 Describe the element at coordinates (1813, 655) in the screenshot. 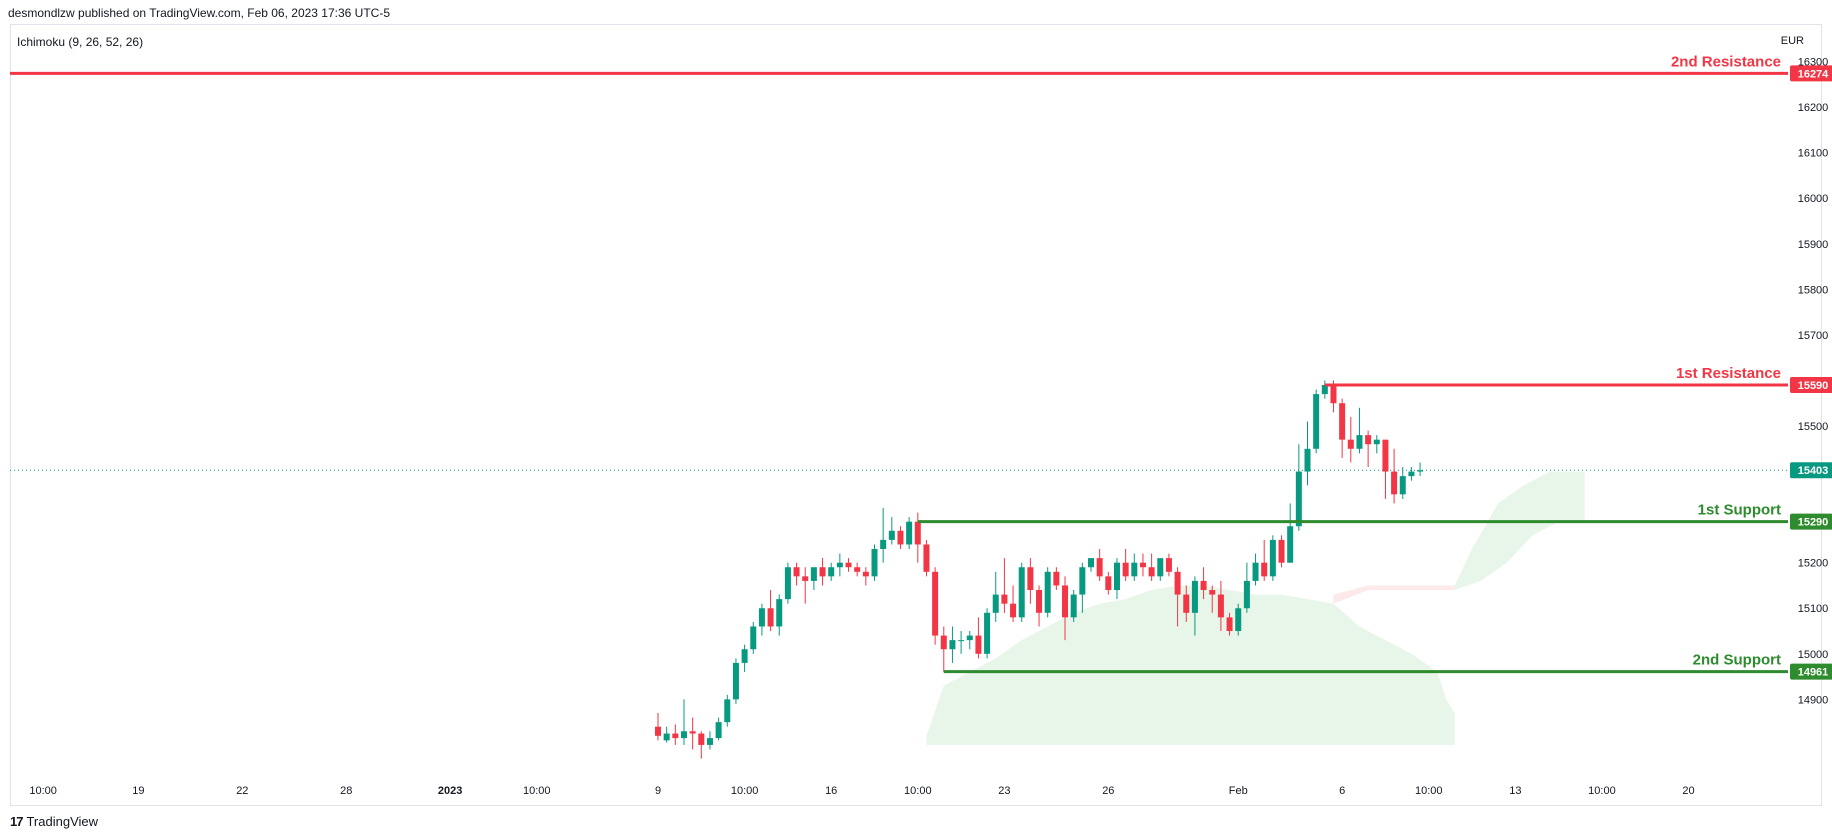

I see `y-tick-label: 15000` at that location.